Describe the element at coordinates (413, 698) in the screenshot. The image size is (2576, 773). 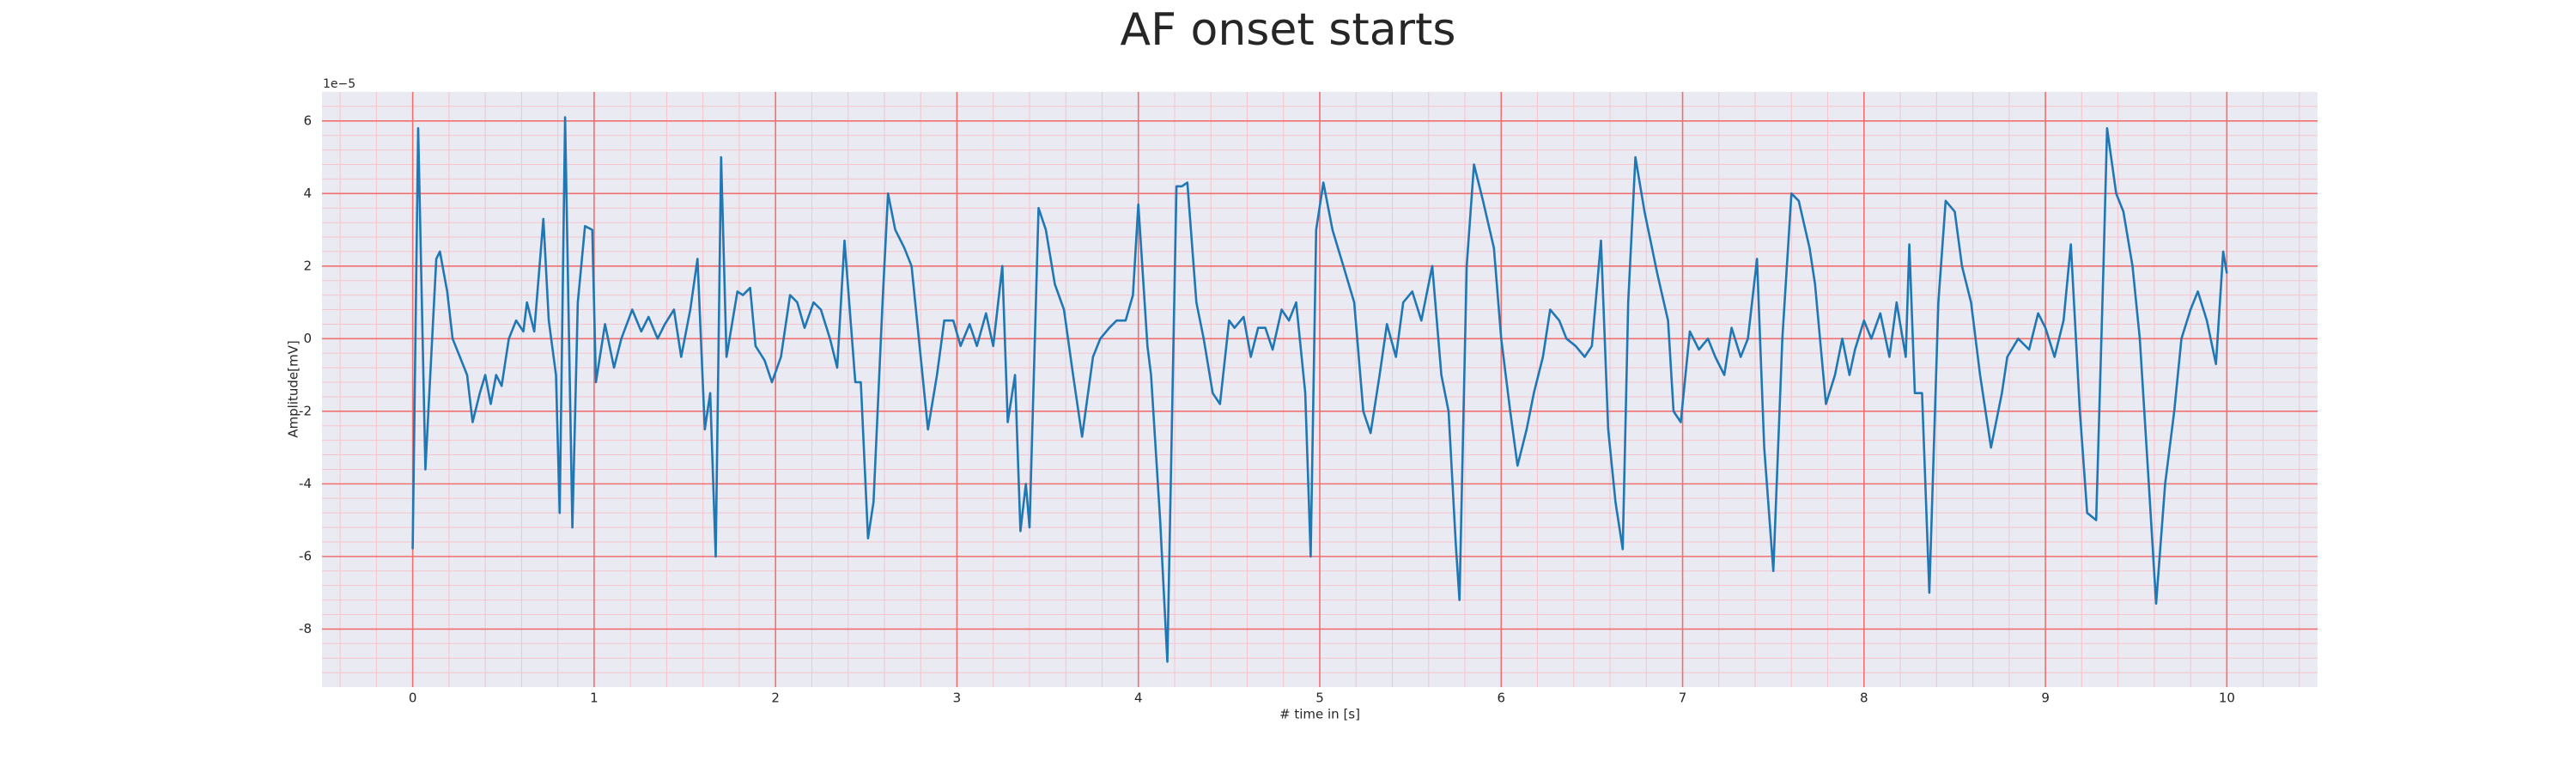
I see `x-tick-label: 0` at that location.